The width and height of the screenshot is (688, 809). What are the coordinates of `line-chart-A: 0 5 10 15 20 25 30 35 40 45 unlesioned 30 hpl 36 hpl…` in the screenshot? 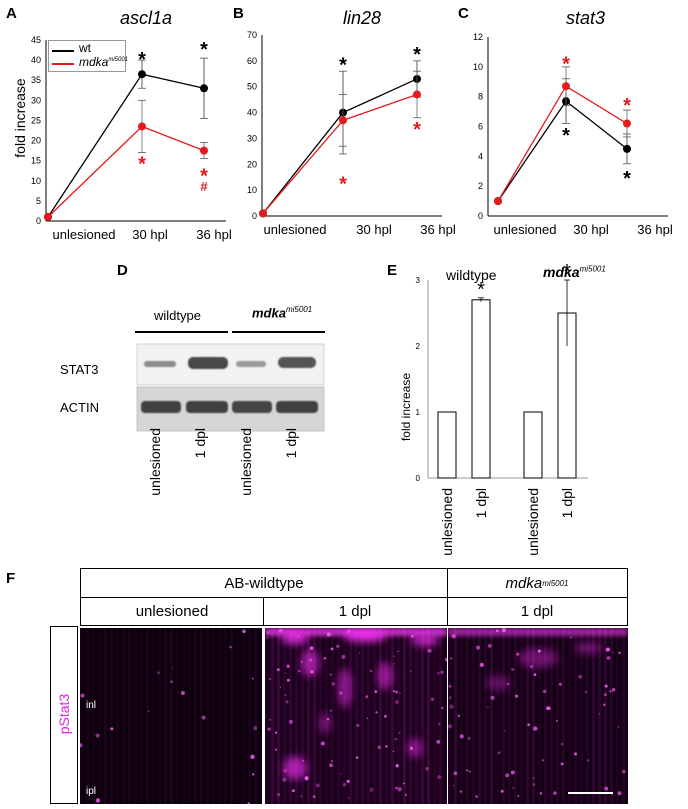 It's located at (131, 138).